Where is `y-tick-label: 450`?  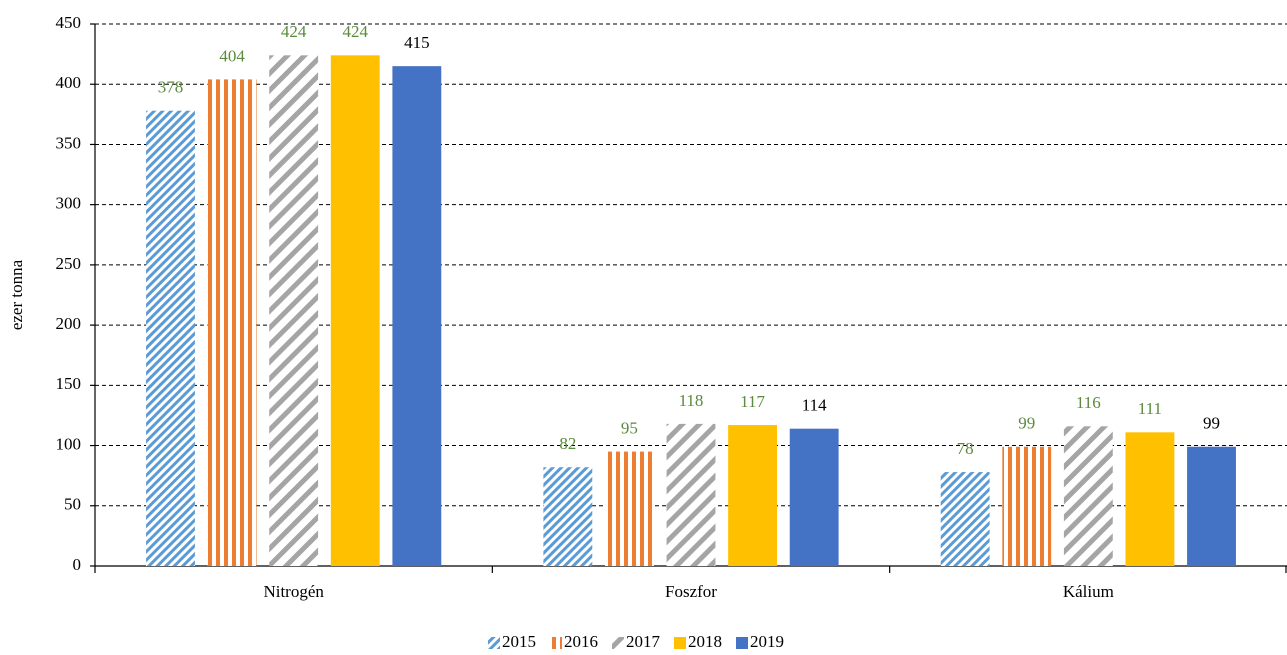 y-tick-label: 450 is located at coordinates (69, 22).